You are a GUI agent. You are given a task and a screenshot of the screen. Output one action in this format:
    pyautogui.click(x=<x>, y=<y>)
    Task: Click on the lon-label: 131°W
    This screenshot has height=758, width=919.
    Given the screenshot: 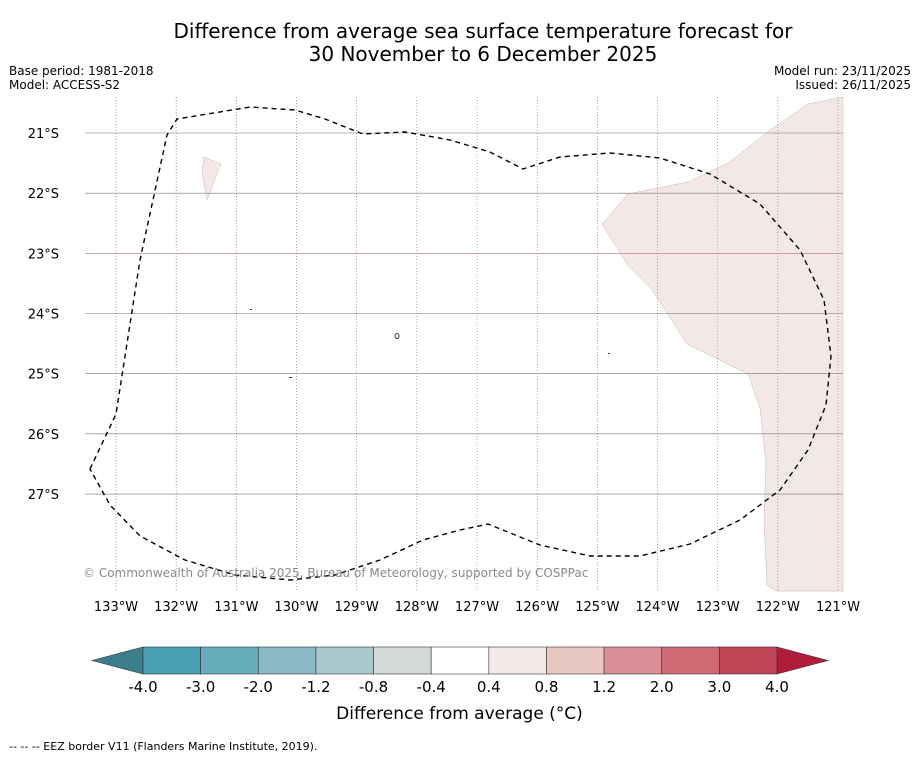 What is the action you would take?
    pyautogui.click(x=236, y=607)
    